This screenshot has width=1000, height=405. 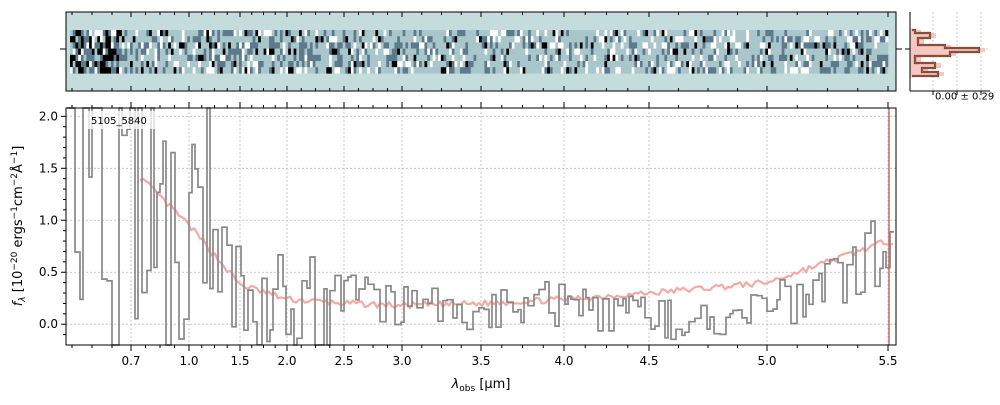 I want to click on x-tick-labels: 0.7 1.0 1.5 2.0 2.5 3.0 3.5 4.0 4.5 5.0 5.5, so click(x=509, y=361).